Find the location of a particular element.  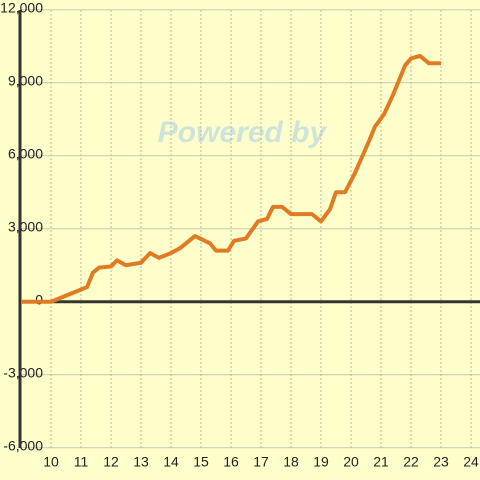

y-tick-label: 12,000 is located at coordinates (21, 7).